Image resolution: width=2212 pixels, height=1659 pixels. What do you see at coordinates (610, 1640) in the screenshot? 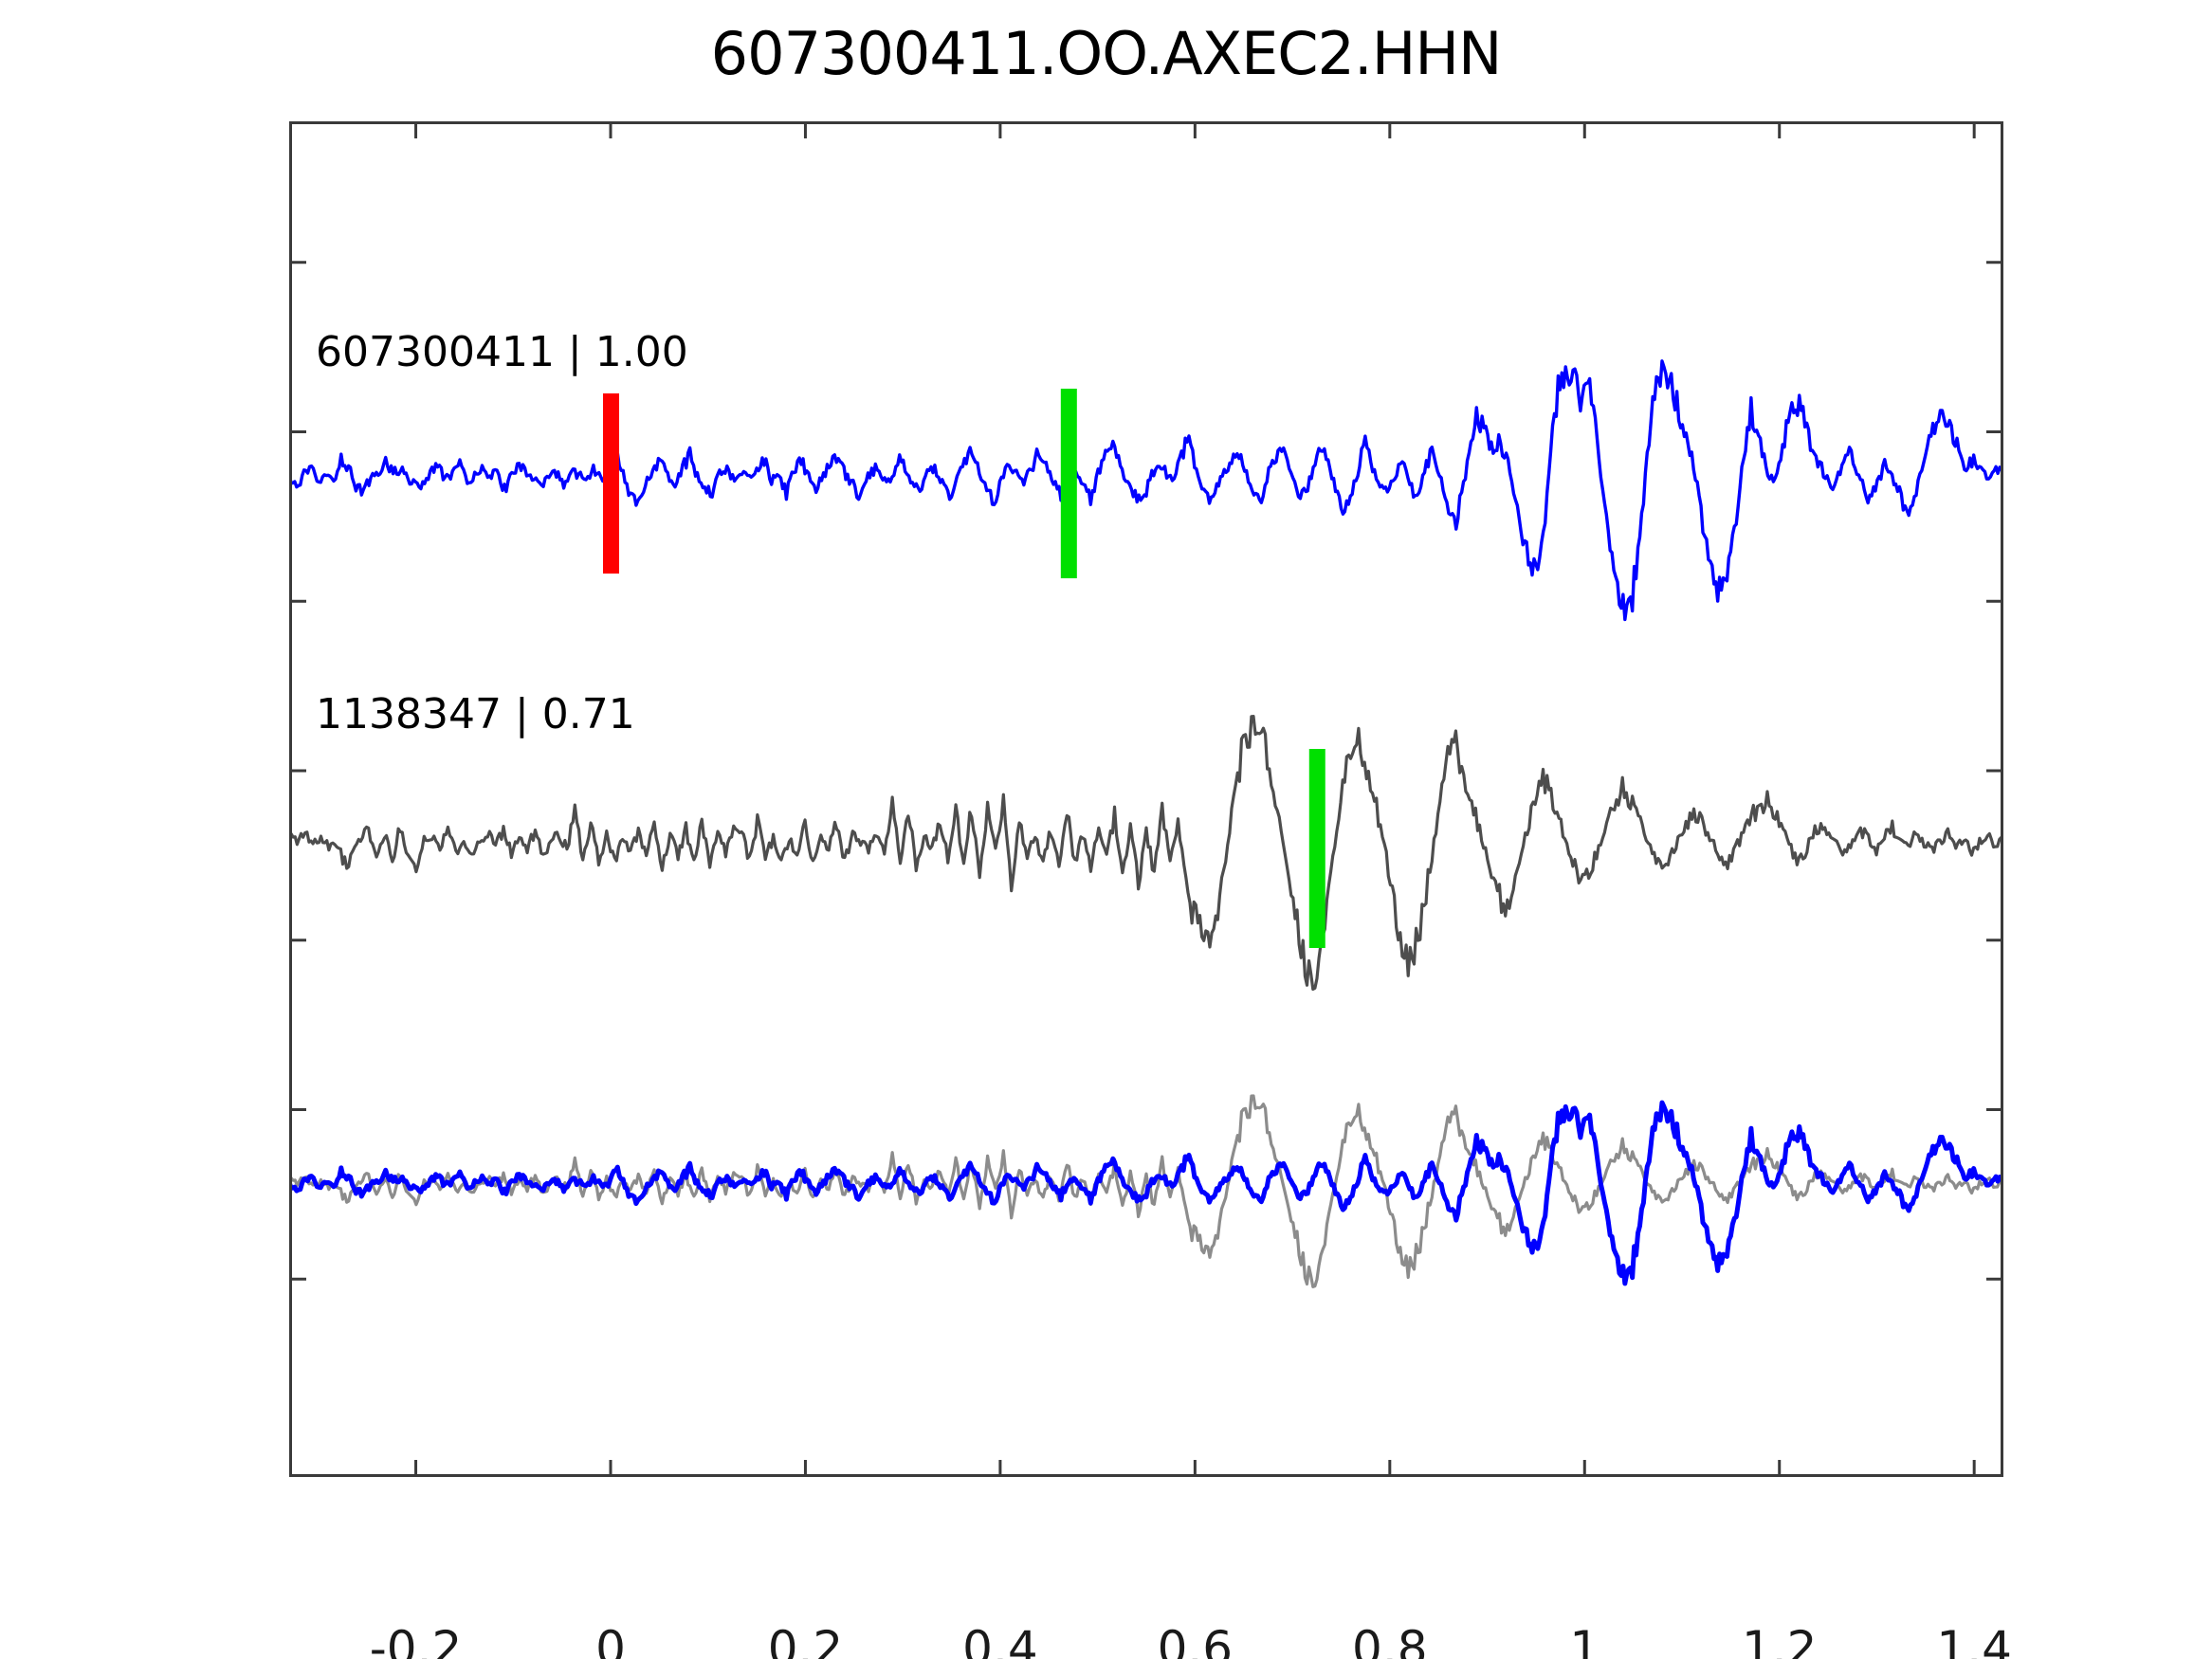
I see `x-tick-label: 0` at bounding box center [610, 1640].